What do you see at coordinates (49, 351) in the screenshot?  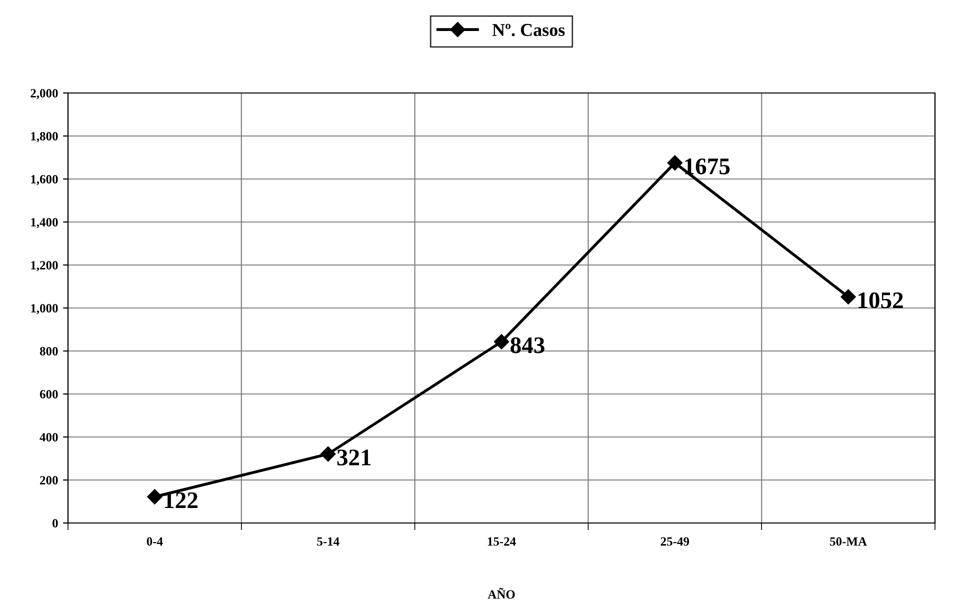 I see `y-tick-label: 800` at bounding box center [49, 351].